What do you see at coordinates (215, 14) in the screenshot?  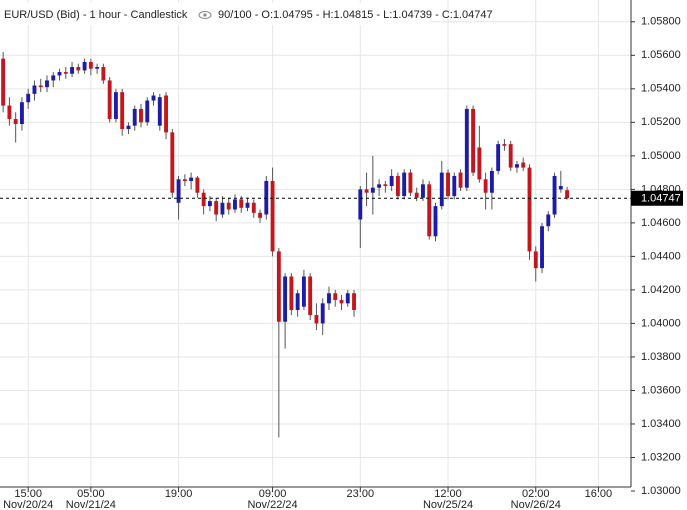 I see `header-bg` at bounding box center [215, 14].